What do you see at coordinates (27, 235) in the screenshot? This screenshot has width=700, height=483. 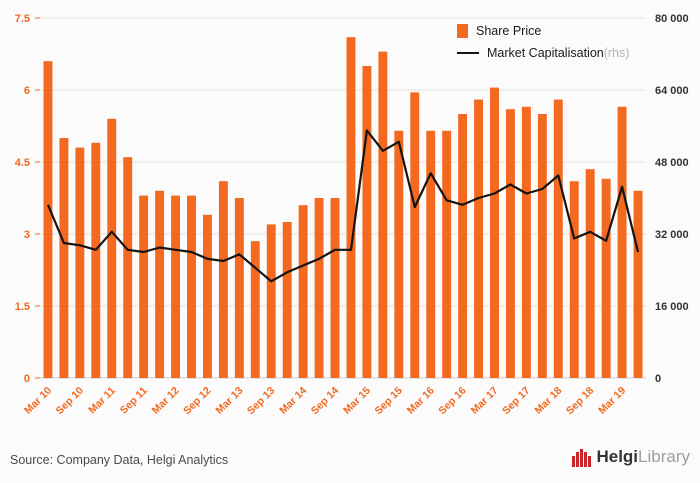 I see `svg-text: 3` at bounding box center [27, 235].